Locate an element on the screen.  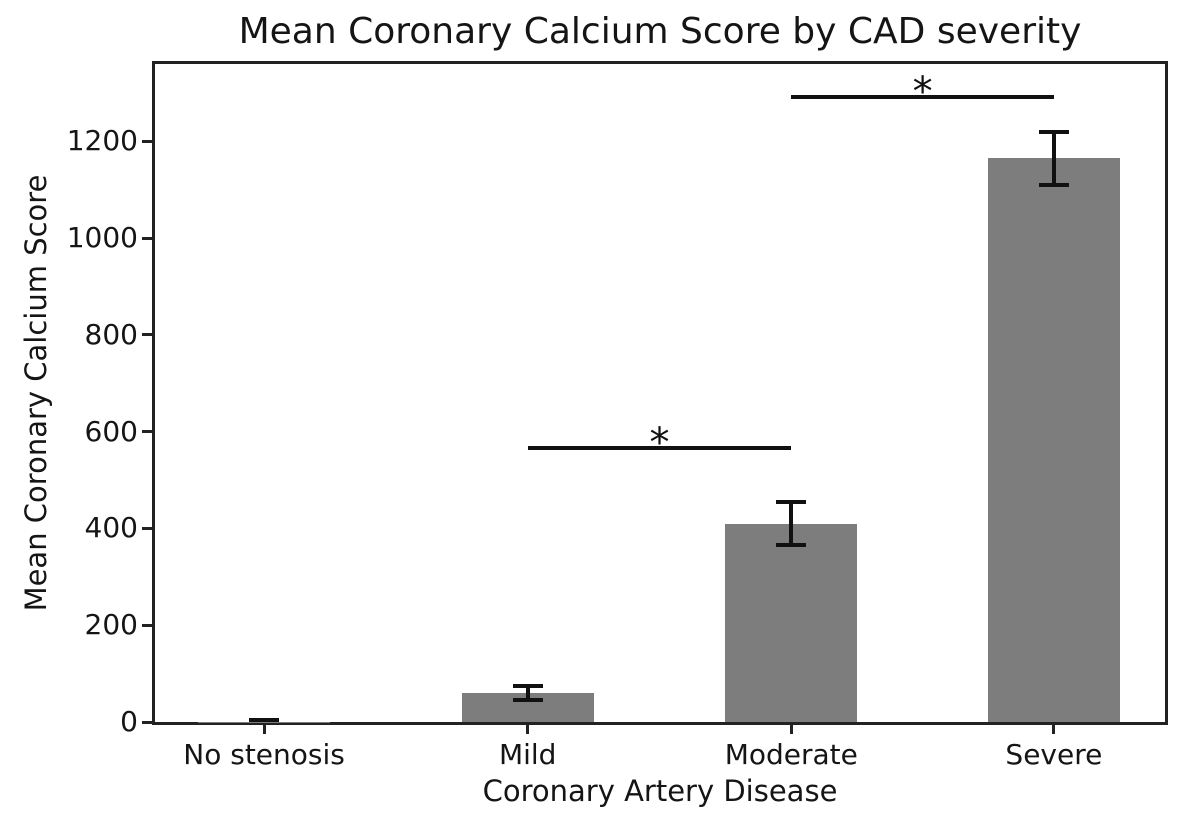
bar-moderate is located at coordinates (791, 622).